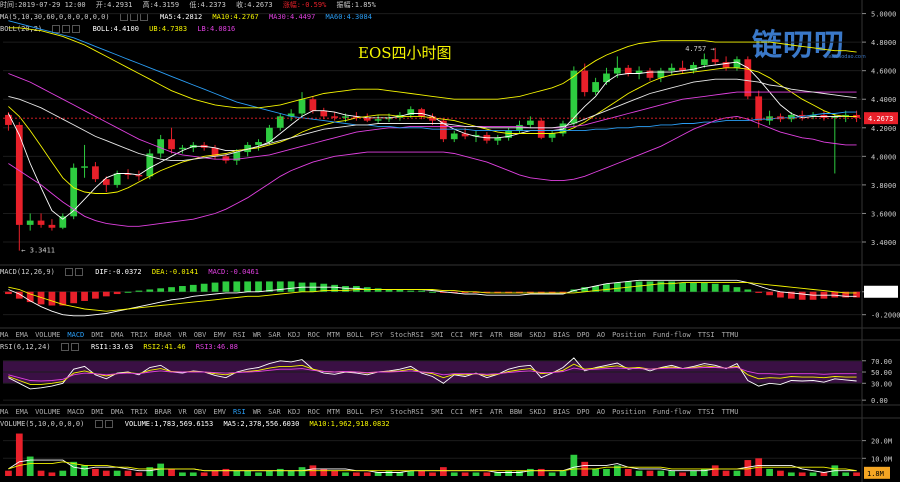 This screenshot has width=900, height=482. What do you see at coordinates (70, 347) in the screenshot?
I see `rsi-controls` at bounding box center [70, 347].